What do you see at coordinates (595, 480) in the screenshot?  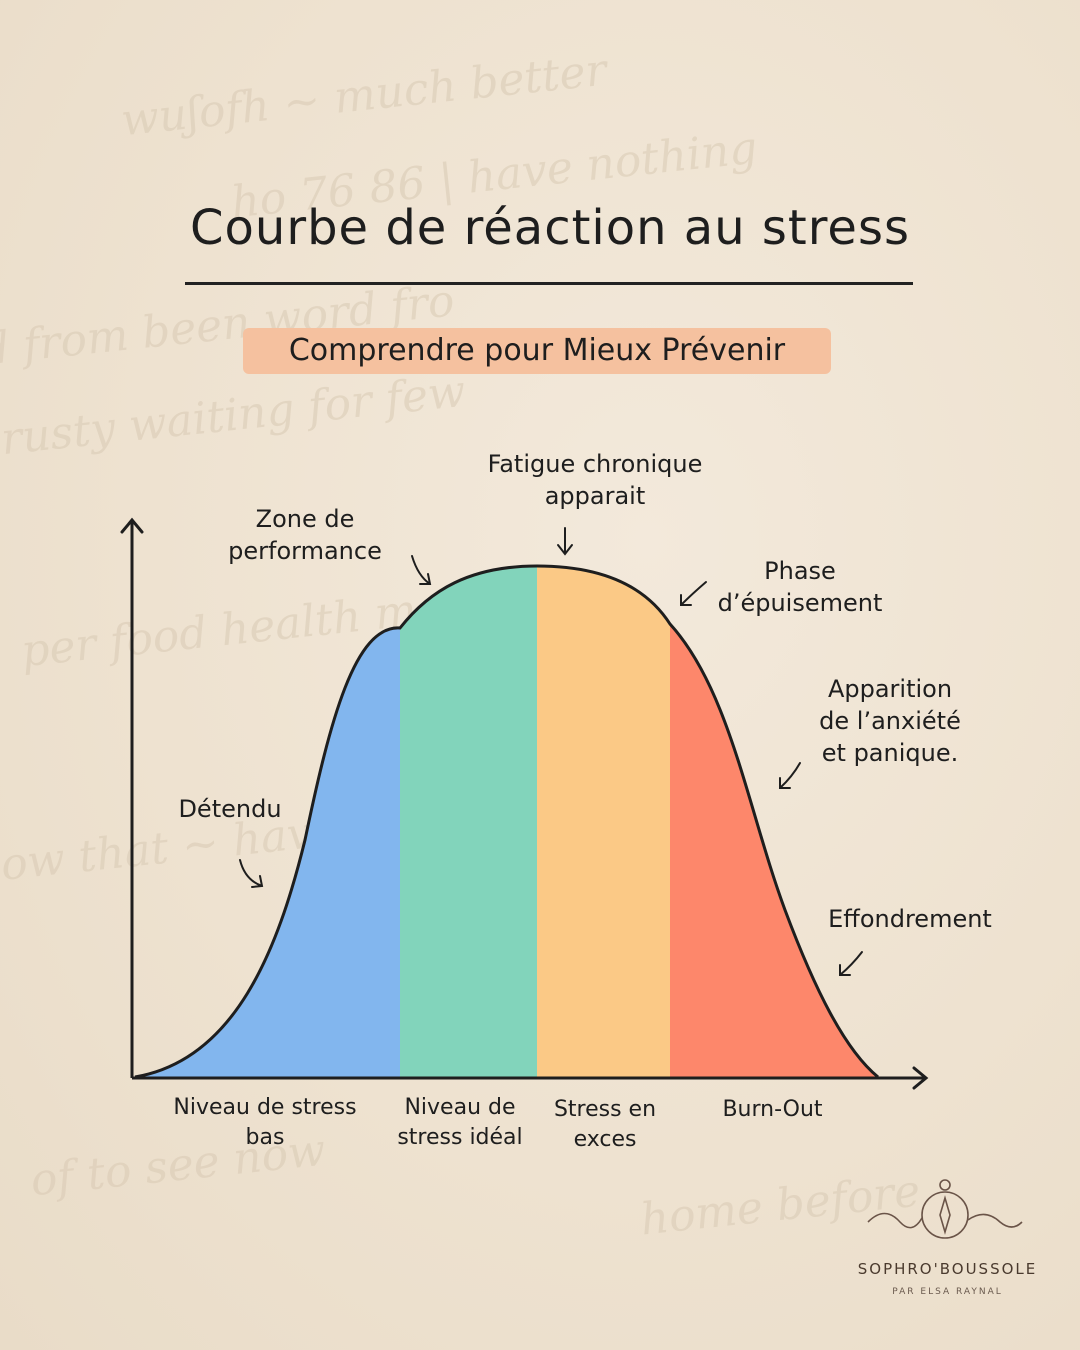 I see `annotation-fatigue: Fatigue chronique apparait` at bounding box center [595, 480].